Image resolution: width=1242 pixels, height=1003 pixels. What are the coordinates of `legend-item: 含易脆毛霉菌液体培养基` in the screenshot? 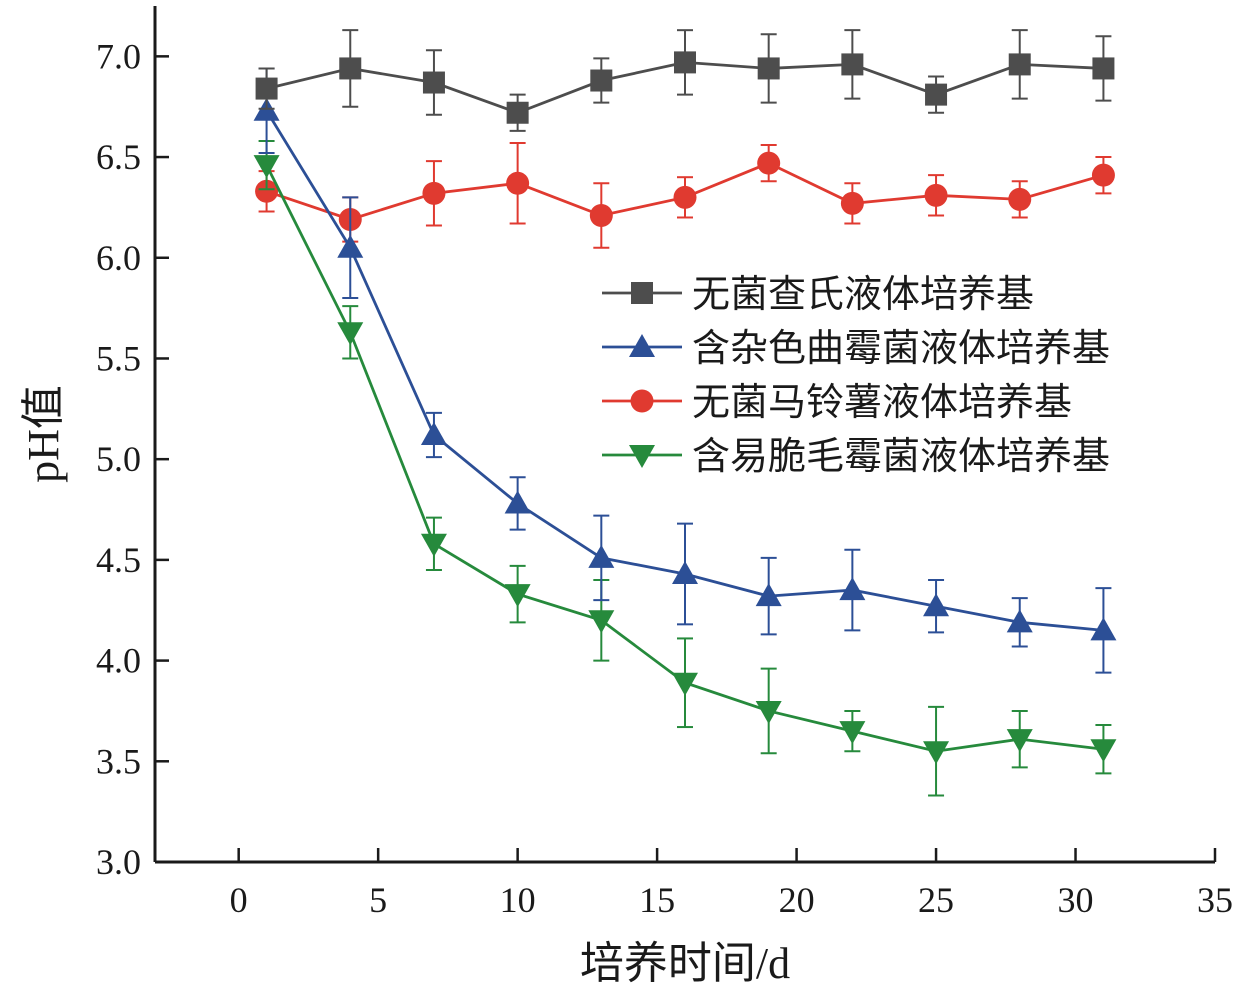 It's located at (856, 457).